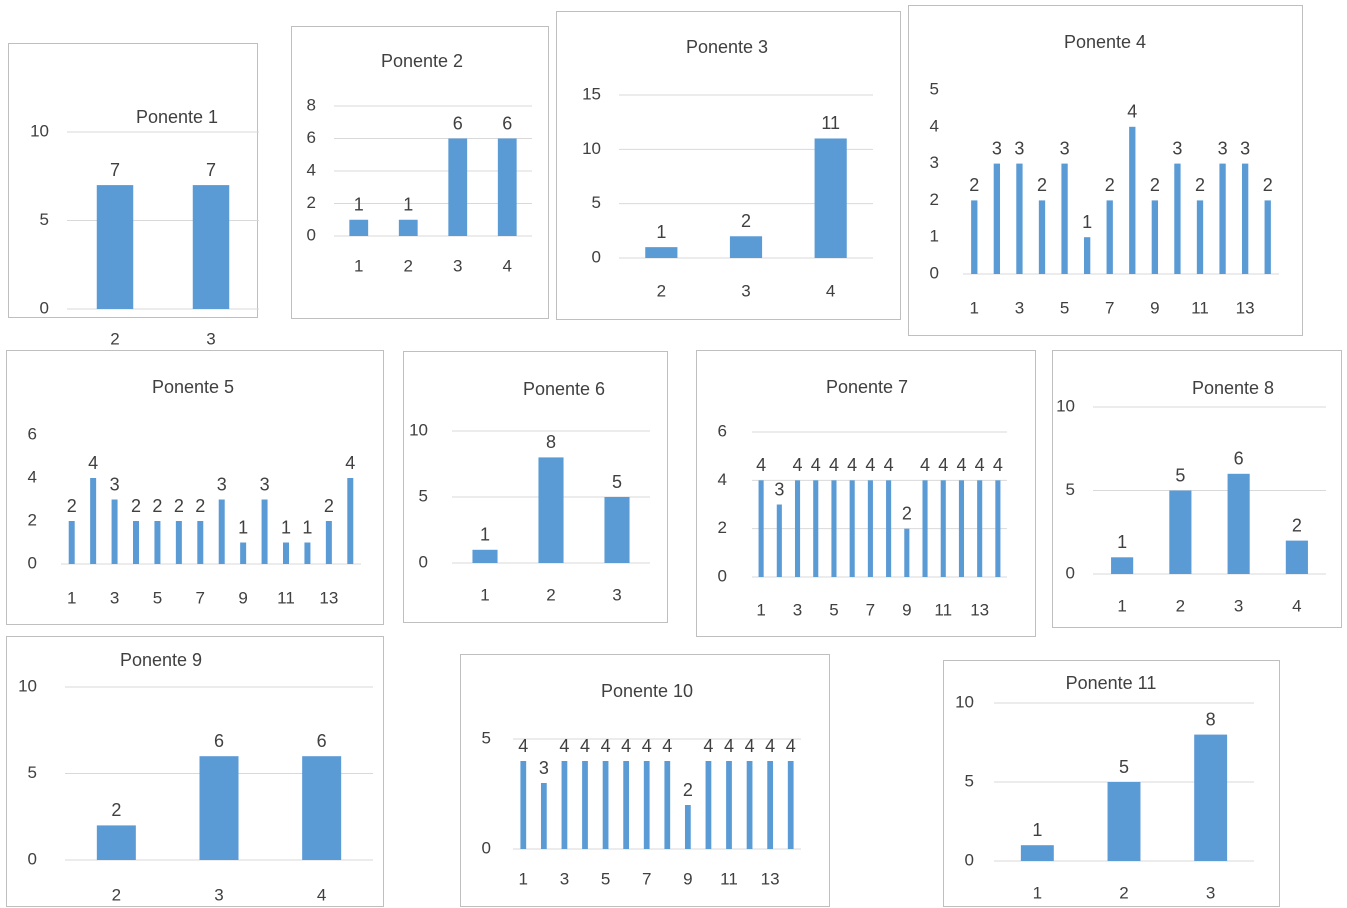  I want to click on y-tick-label: 1, so click(934, 236).